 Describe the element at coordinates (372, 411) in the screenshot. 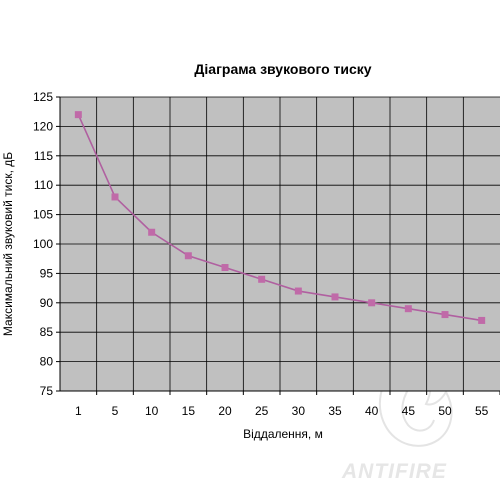

I see `x-tick-label: 40` at that location.